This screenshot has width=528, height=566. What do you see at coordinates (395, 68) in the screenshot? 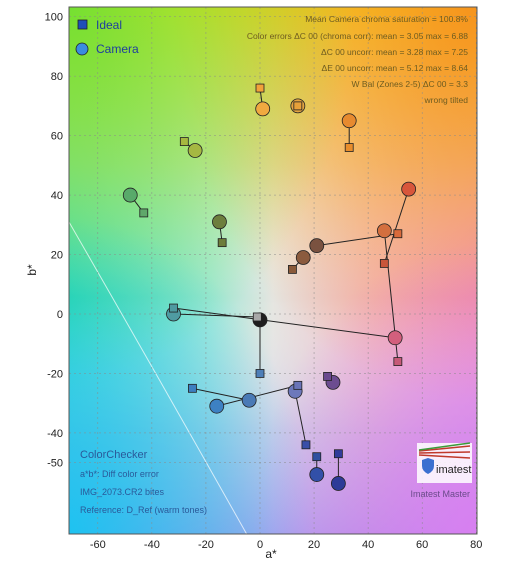
I see `stats-line-4: ΔE 00 uncorr: mean = 5.12 max = 8.64` at bounding box center [395, 68].